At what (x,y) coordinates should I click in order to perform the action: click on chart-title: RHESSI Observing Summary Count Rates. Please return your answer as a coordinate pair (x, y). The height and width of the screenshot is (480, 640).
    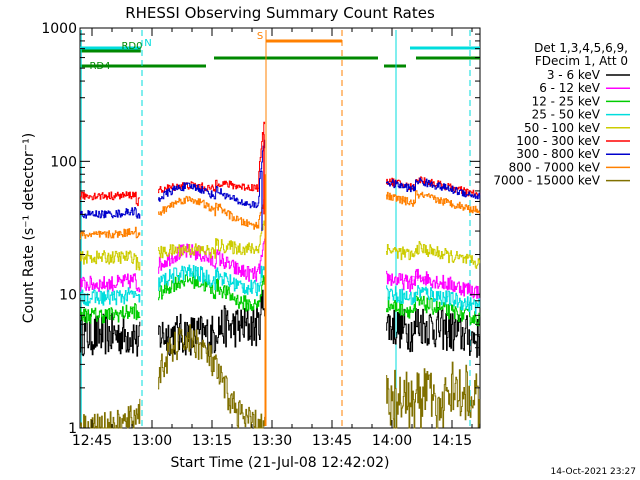
    Looking at the image, I should click on (280, 13).